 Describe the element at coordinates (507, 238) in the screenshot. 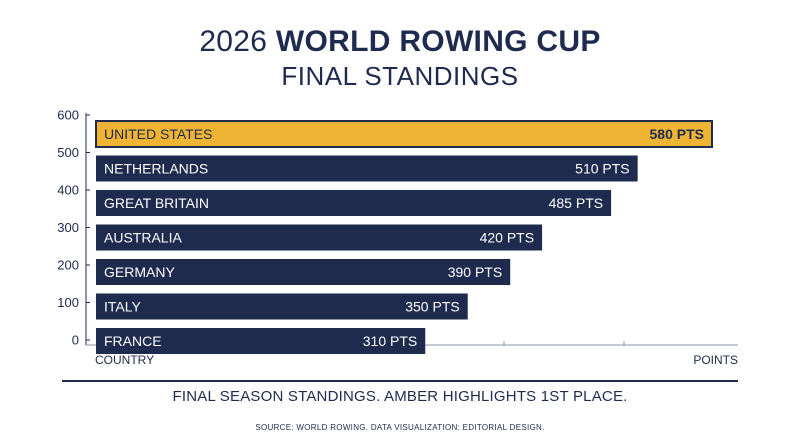

I see `bar-value-label: 420 PTS` at that location.